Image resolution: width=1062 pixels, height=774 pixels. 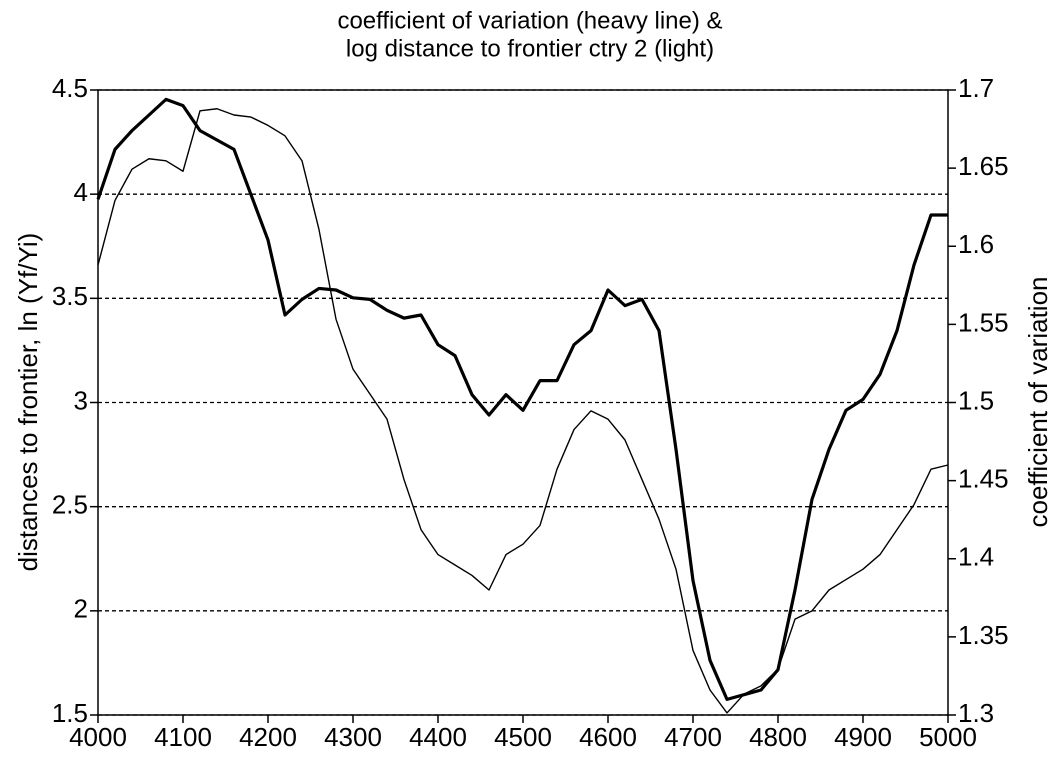 What do you see at coordinates (976, 244) in the screenshot?
I see `y2-tick-label: 1.6` at bounding box center [976, 244].